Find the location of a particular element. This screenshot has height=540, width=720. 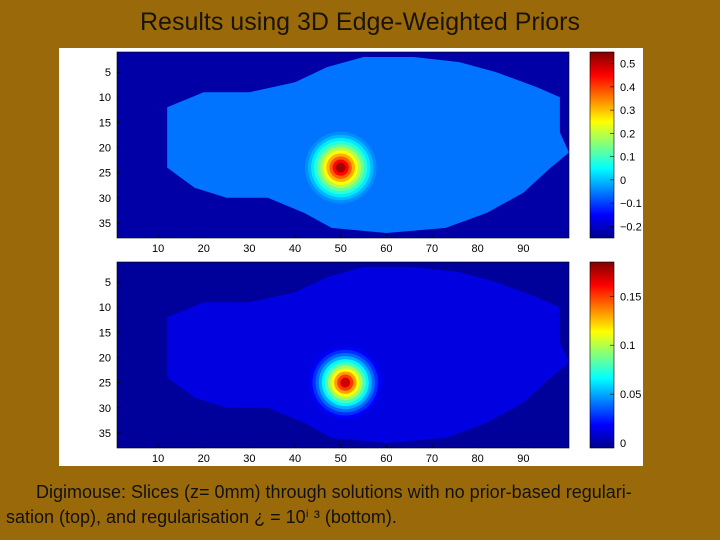

colorbar-tick-label: −0.2 is located at coordinates (631, 227).